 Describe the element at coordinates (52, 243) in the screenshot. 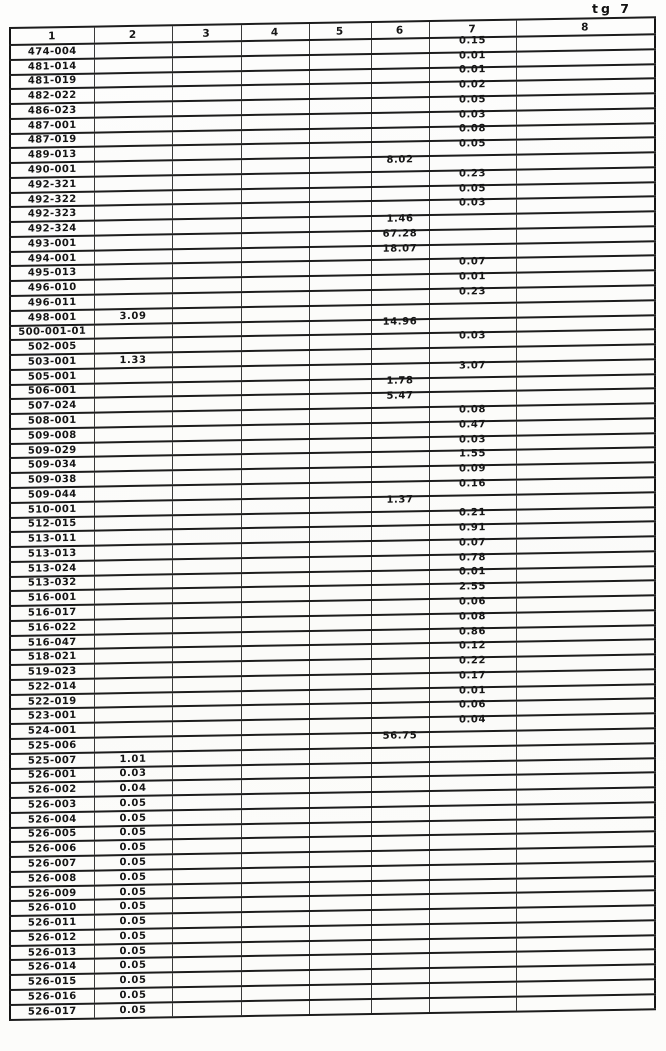

I see `row-id-cell: 493-001` at that location.